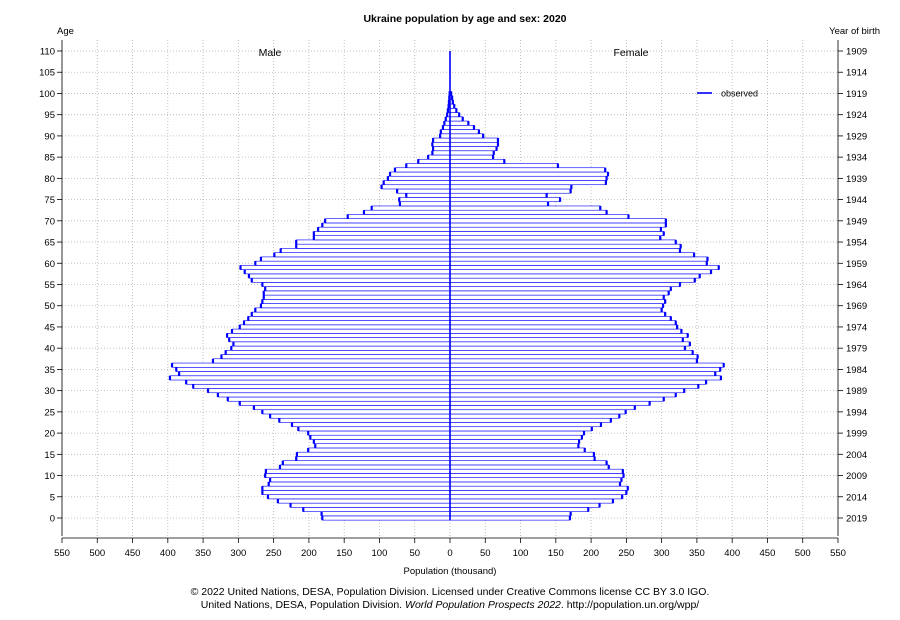  What do you see at coordinates (856, 200) in the screenshot?
I see `y-tick-label-year-1944: 1944` at bounding box center [856, 200].